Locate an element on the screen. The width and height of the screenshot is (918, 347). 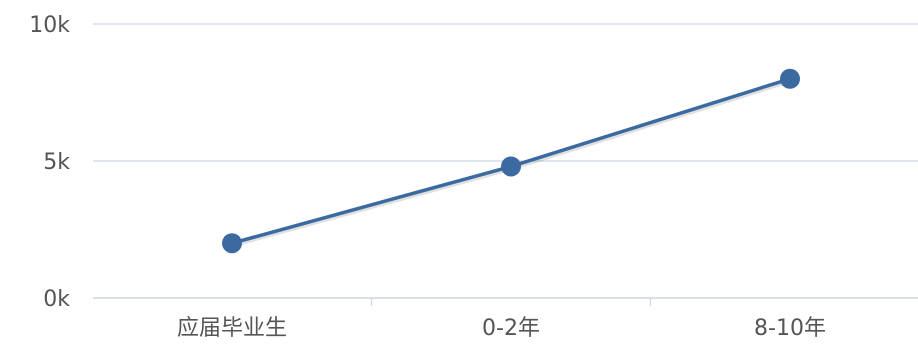
x-axis: 应届毕业生 0-2年 8-10年 is located at coordinates (501, 319).